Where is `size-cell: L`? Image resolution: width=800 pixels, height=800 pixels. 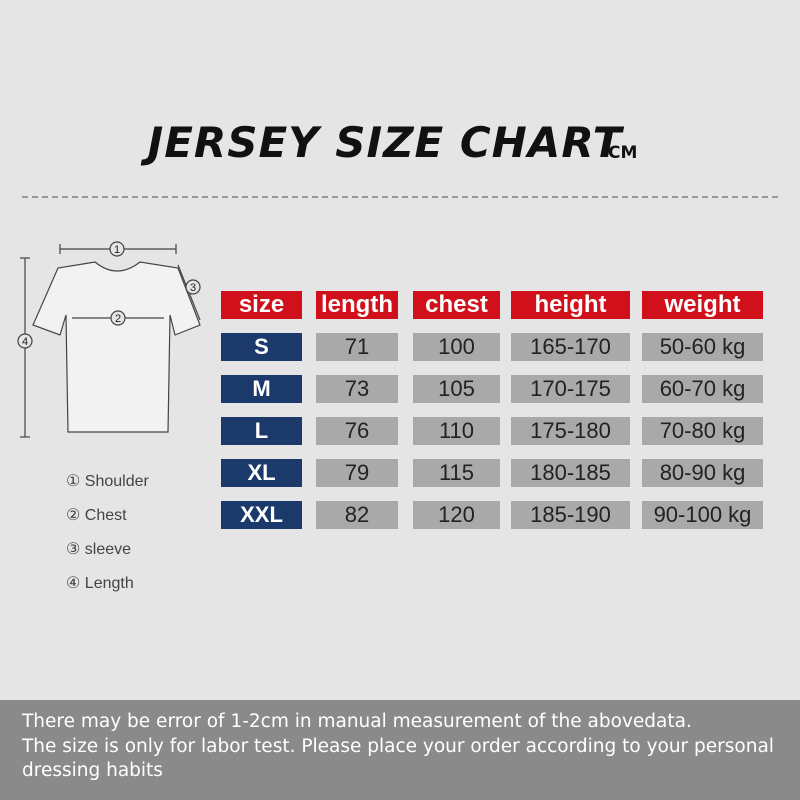 size-cell: L is located at coordinates (261, 431).